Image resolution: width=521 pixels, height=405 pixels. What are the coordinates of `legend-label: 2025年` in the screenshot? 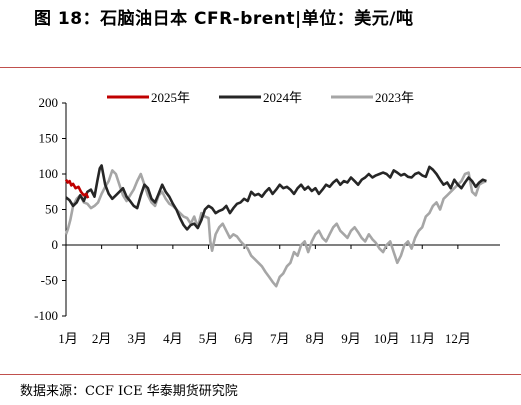 It's located at (170, 97).